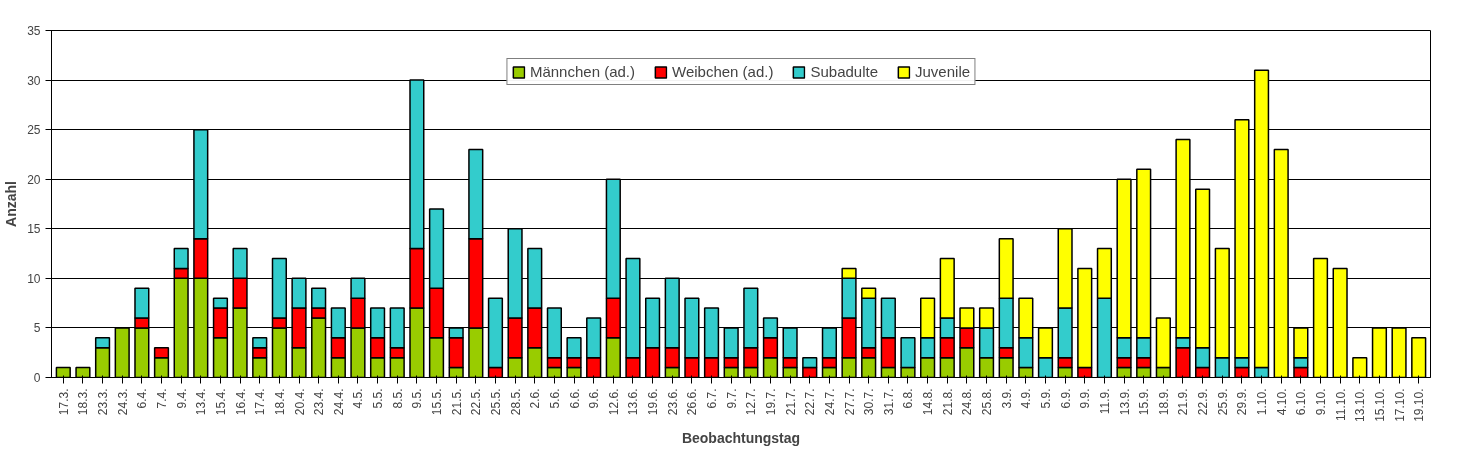 This screenshot has width=1466, height=454. Describe the element at coordinates (1065, 398) in the screenshot. I see `x-tick-label: 6.9.` at that location.